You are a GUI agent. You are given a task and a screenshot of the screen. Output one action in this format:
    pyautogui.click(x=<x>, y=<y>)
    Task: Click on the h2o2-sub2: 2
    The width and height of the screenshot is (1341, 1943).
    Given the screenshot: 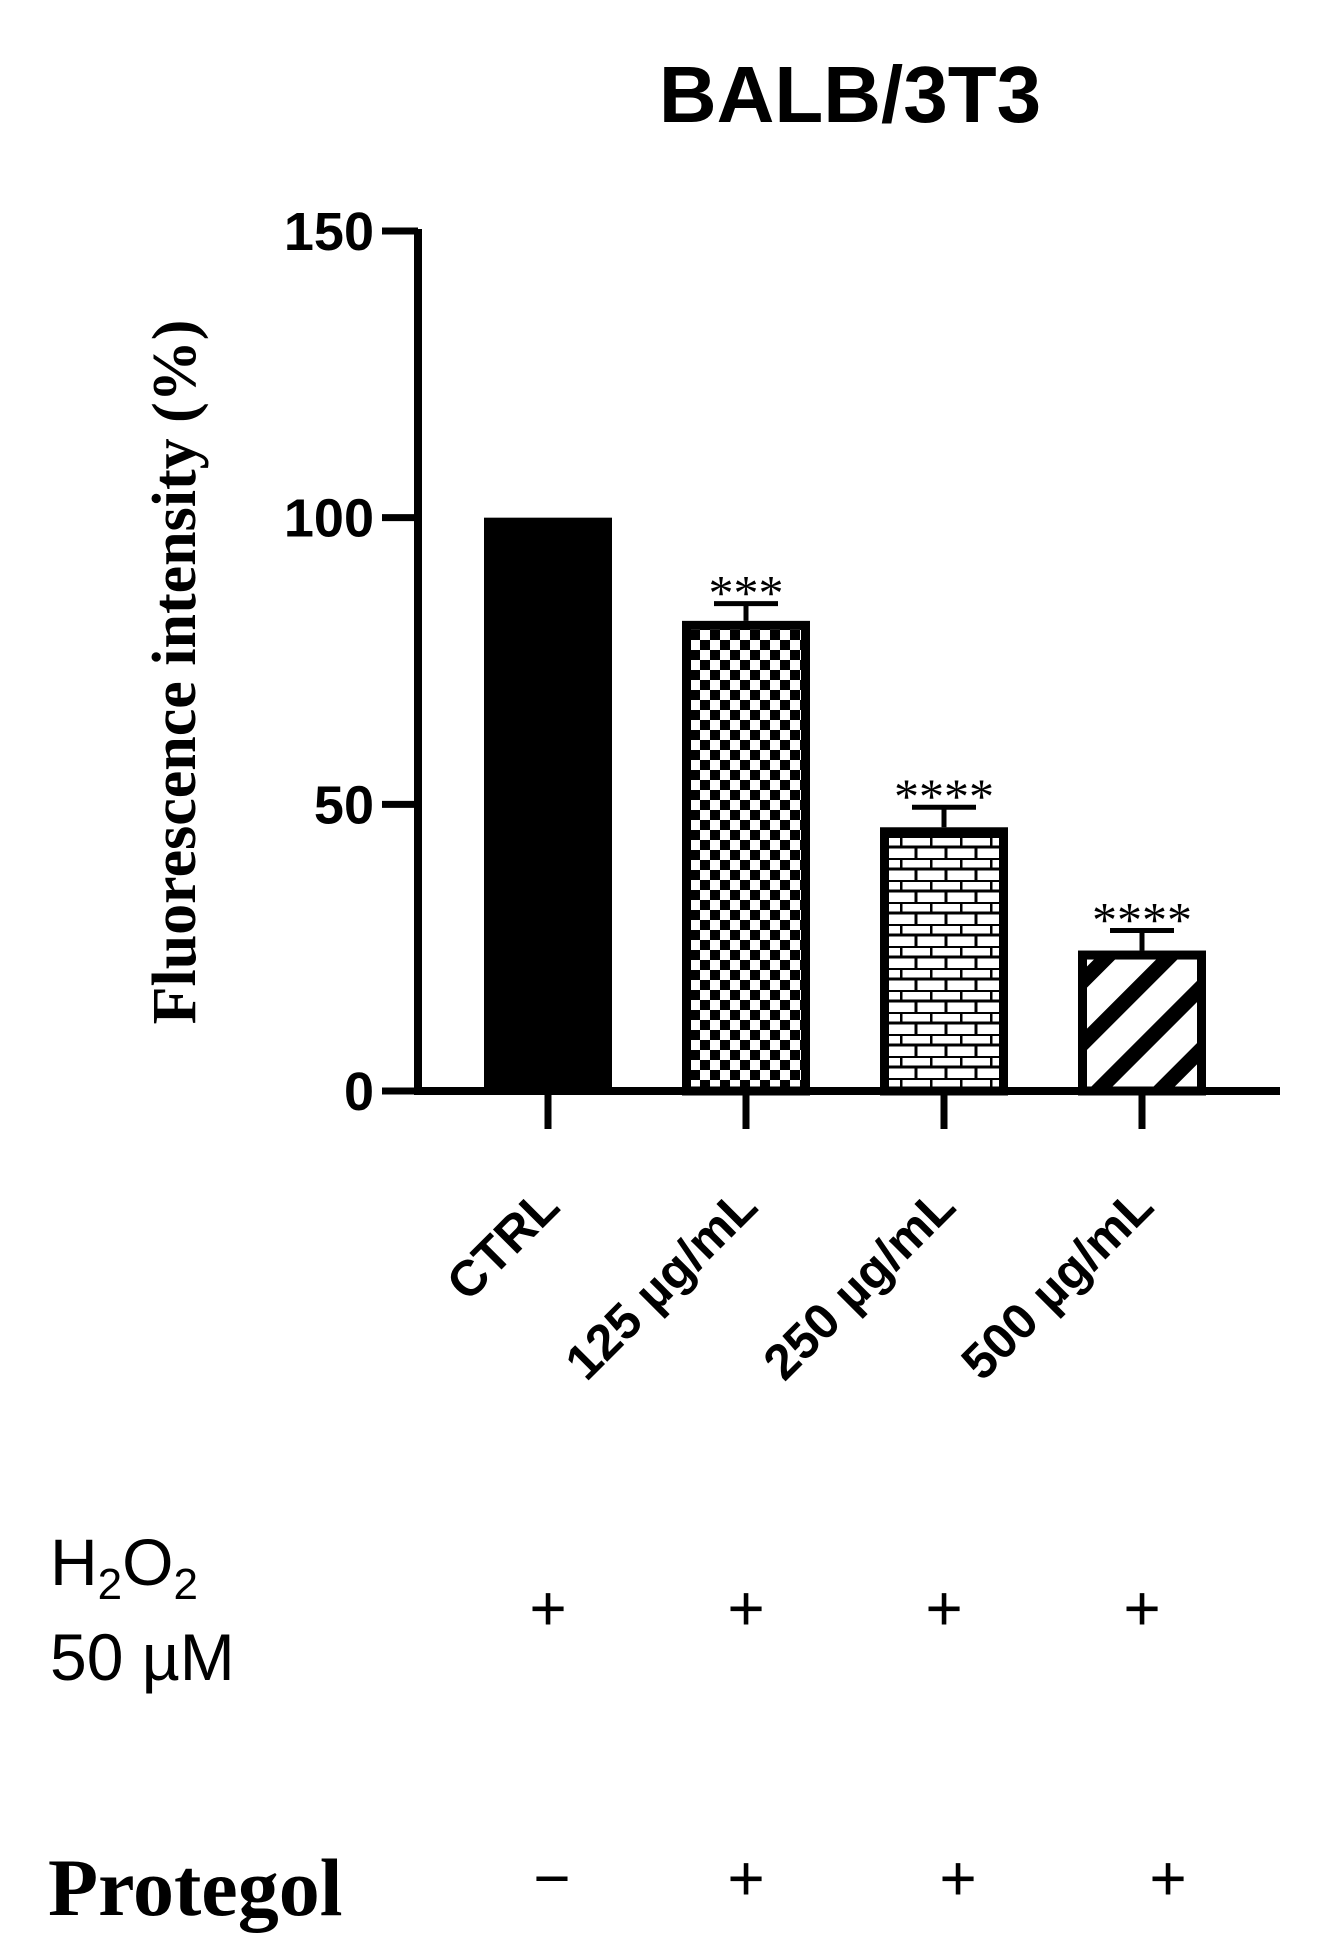 What is the action you would take?
    pyautogui.click(x=186, y=1584)
    